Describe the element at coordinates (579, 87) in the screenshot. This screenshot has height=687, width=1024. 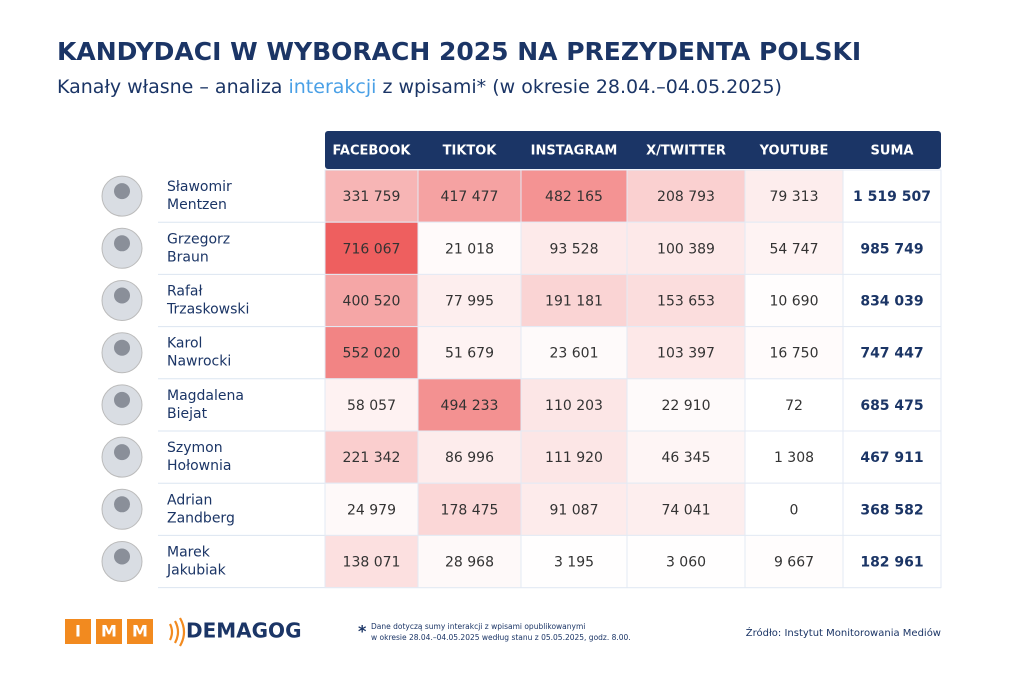
I see `subtitle-part: z wpisami* (w okresie 28.04.–04.05.2025)` at that location.